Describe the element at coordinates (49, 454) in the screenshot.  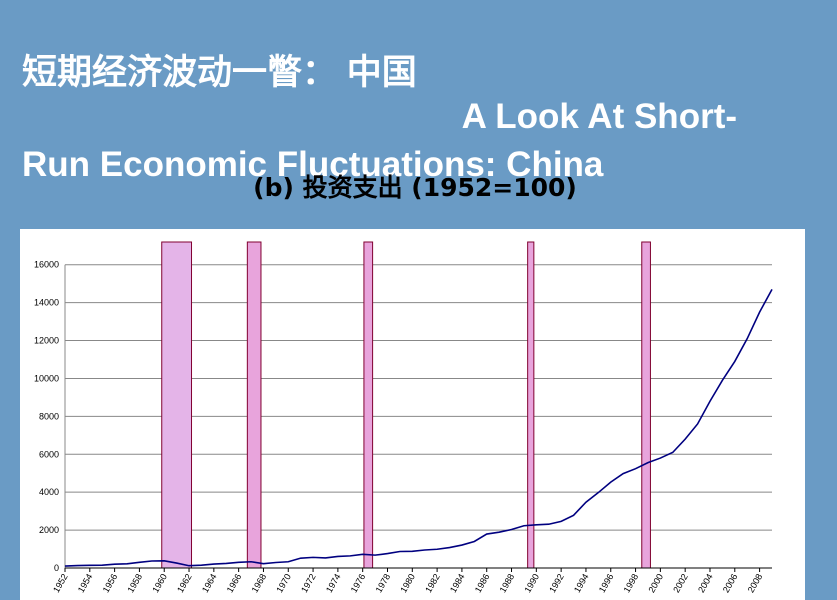
I see `y-tick-label: 6000` at that location.